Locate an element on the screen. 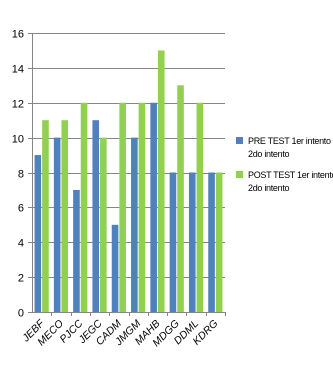 Image resolution: width=333 pixels, height=379 pixels. legend-swatch-post-test is located at coordinates (239, 174).